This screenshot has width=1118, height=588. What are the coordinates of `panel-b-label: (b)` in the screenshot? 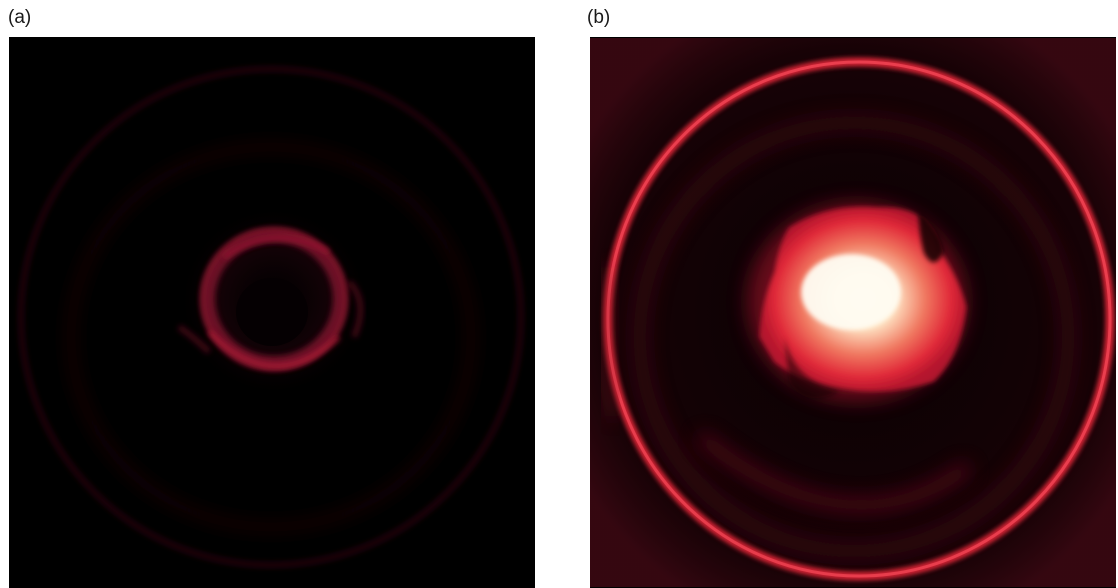 It's located at (599, 17).